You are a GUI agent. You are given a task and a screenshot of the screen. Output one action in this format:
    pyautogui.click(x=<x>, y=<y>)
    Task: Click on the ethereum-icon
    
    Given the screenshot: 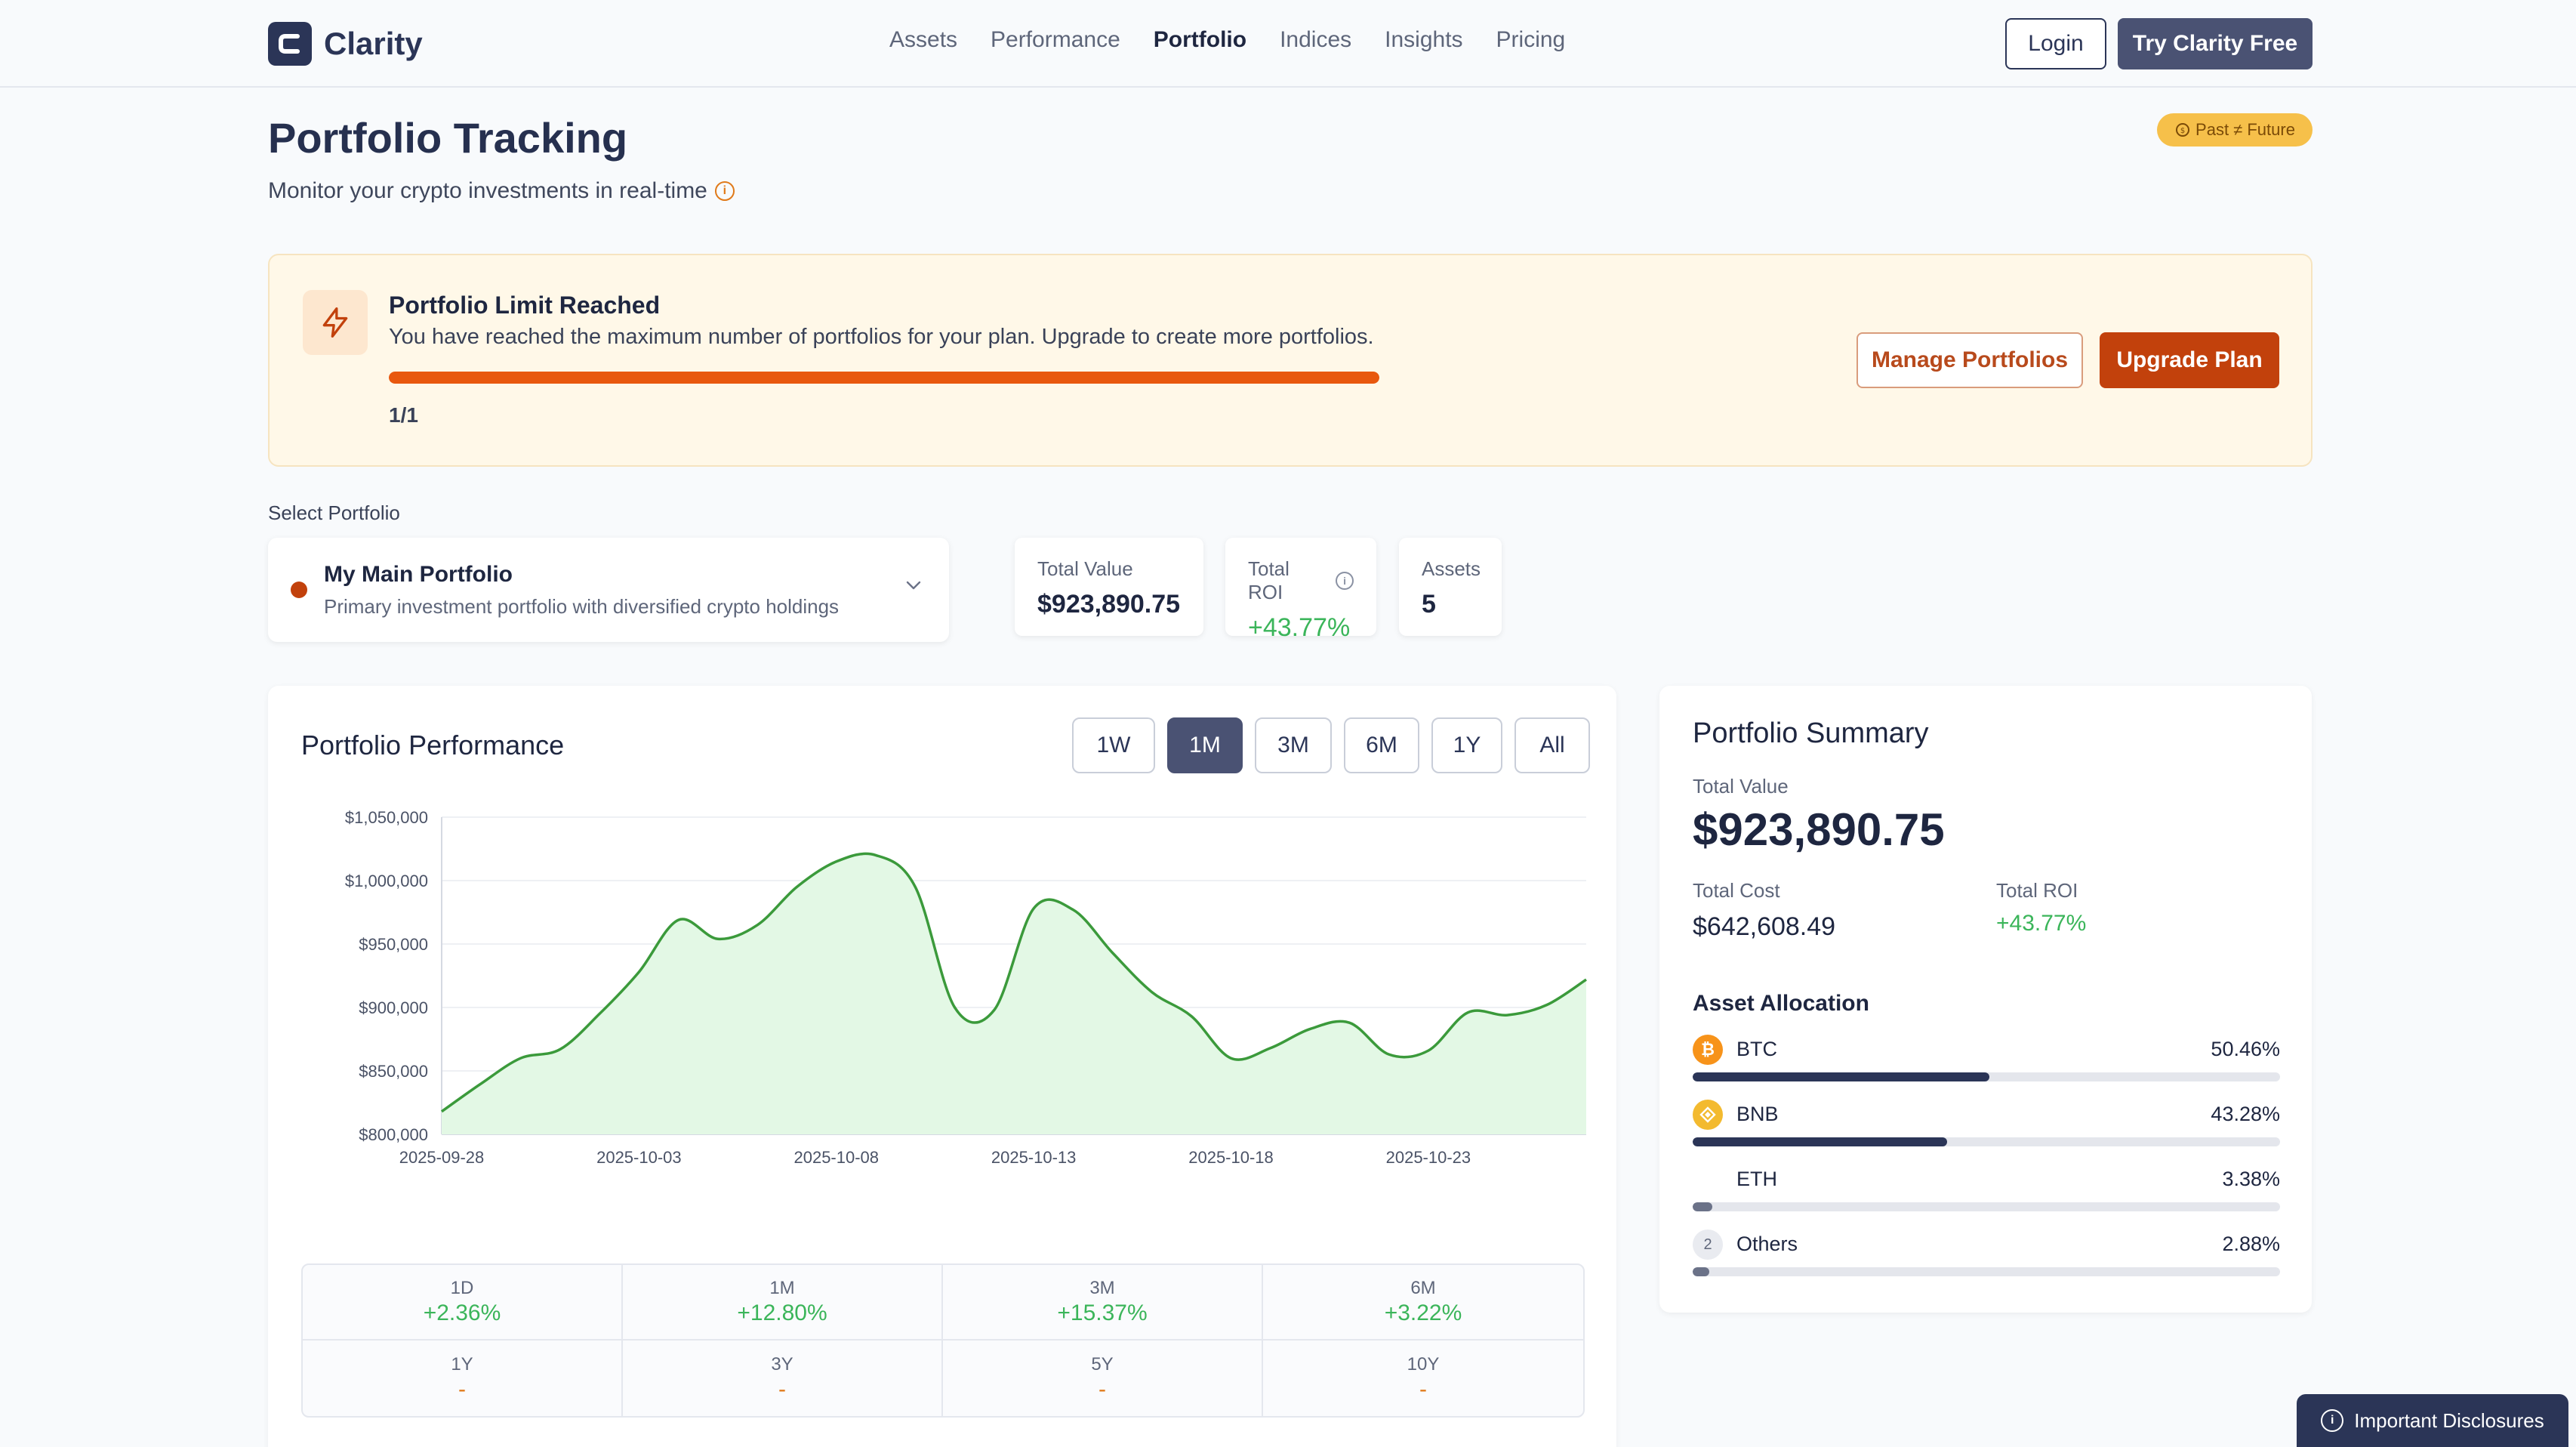 What is the action you would take?
    pyautogui.click(x=1708, y=1180)
    